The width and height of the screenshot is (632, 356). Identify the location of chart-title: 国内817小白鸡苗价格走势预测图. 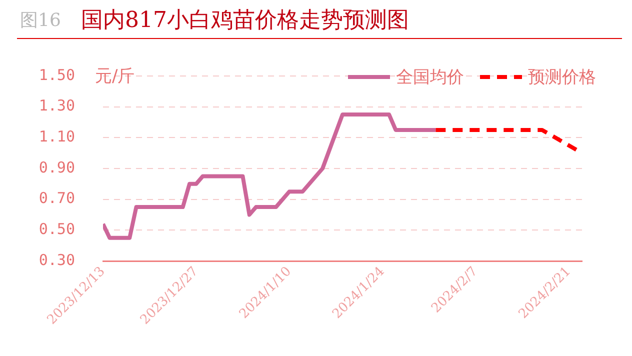
(245, 21).